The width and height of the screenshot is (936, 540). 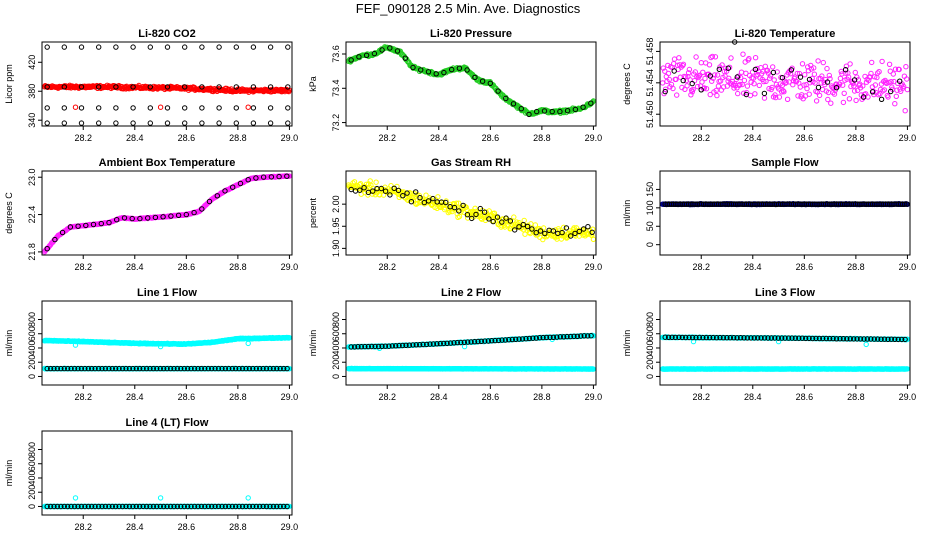 I want to click on y-tick-label: 600, so click(x=32, y=333).